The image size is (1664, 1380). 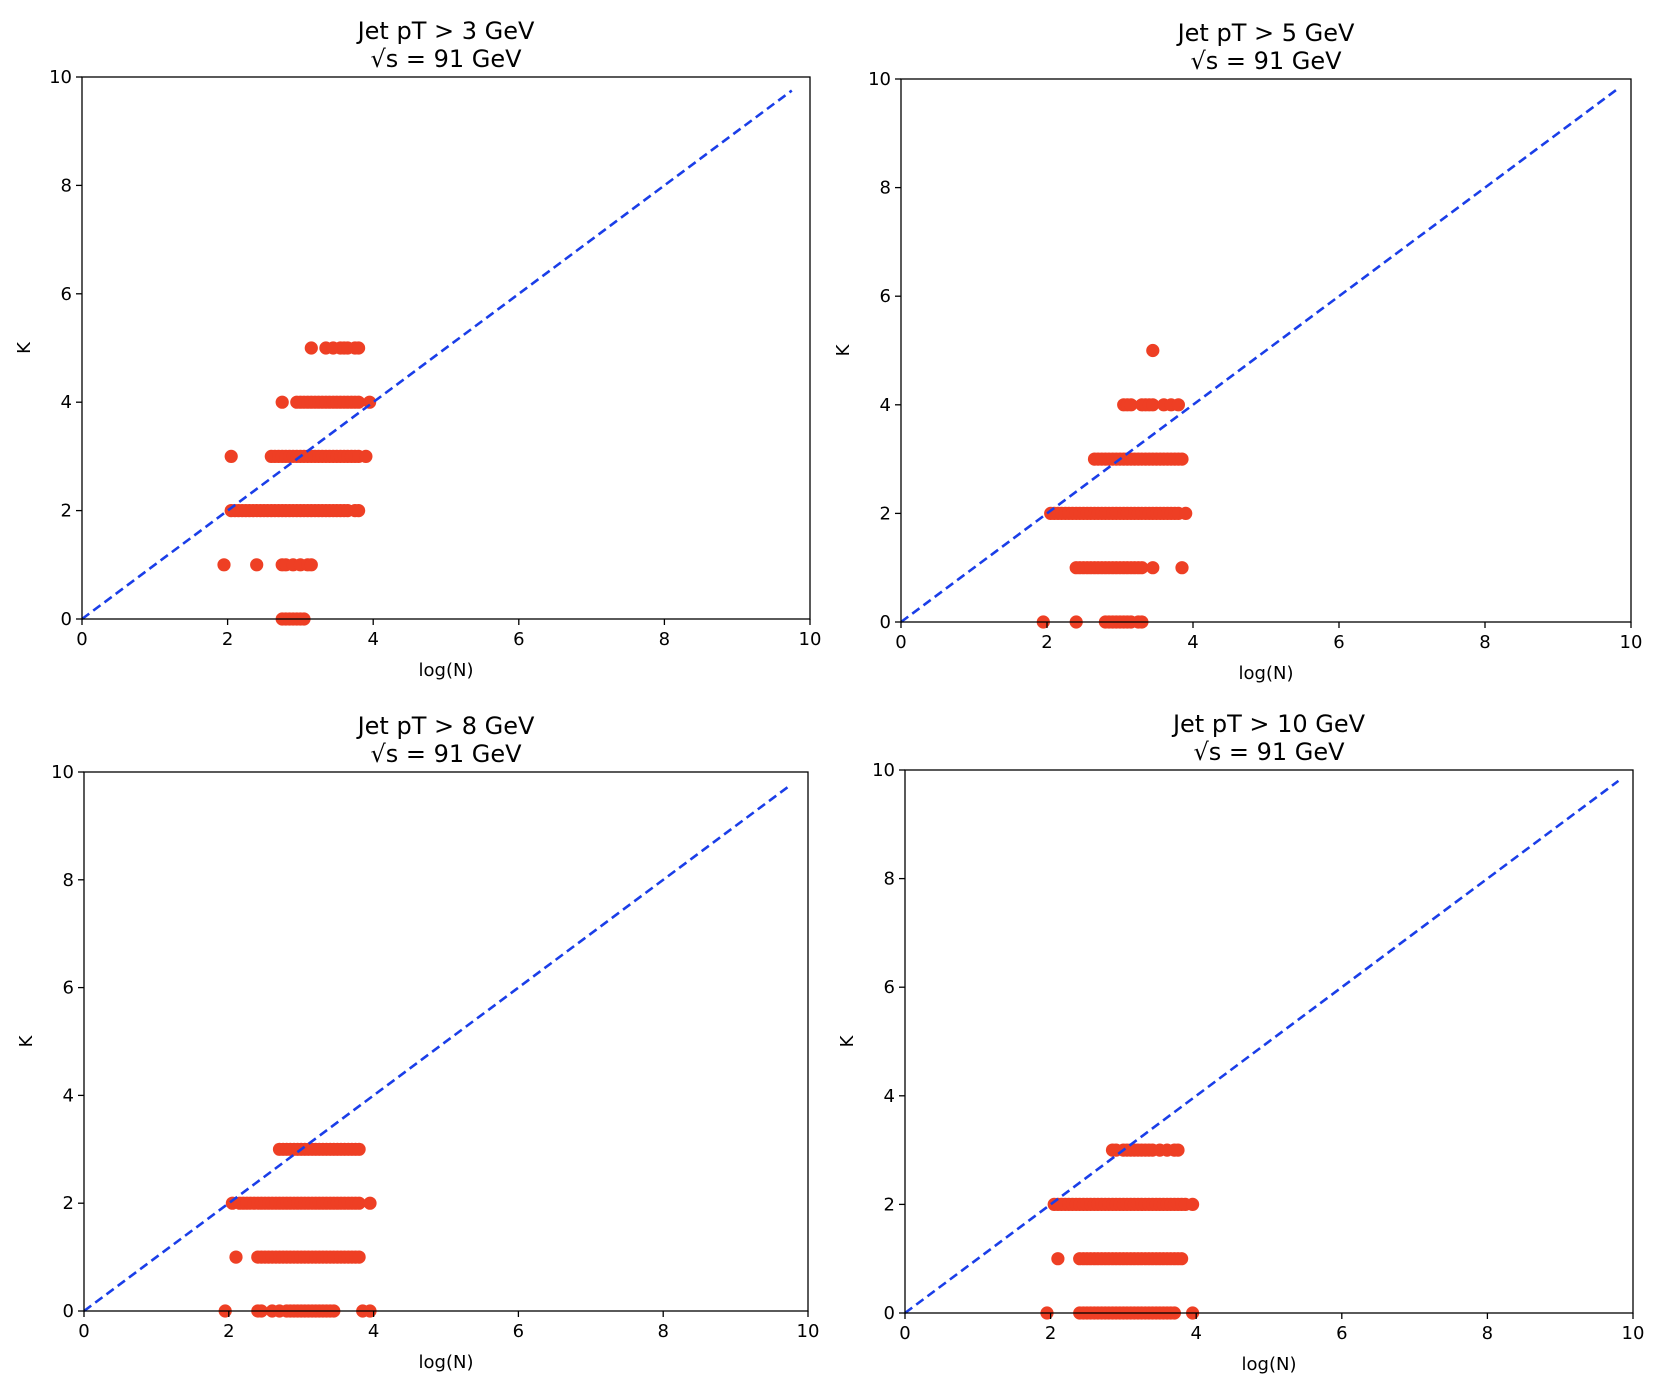 What do you see at coordinates (1268, 724) in the screenshot?
I see `subplot-title: Jet pT > 10 GeV` at bounding box center [1268, 724].